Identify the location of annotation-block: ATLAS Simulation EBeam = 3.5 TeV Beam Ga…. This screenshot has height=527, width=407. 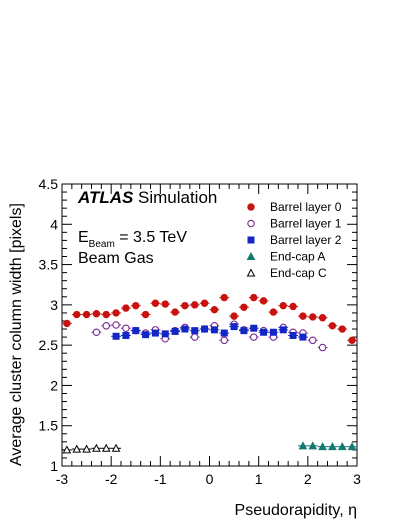
(147, 227).